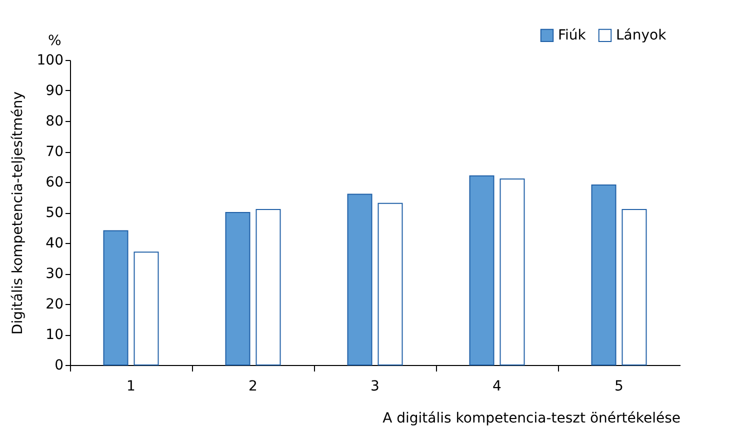  What do you see at coordinates (253, 386) in the screenshot?
I see `x-tick-label: 2` at bounding box center [253, 386].